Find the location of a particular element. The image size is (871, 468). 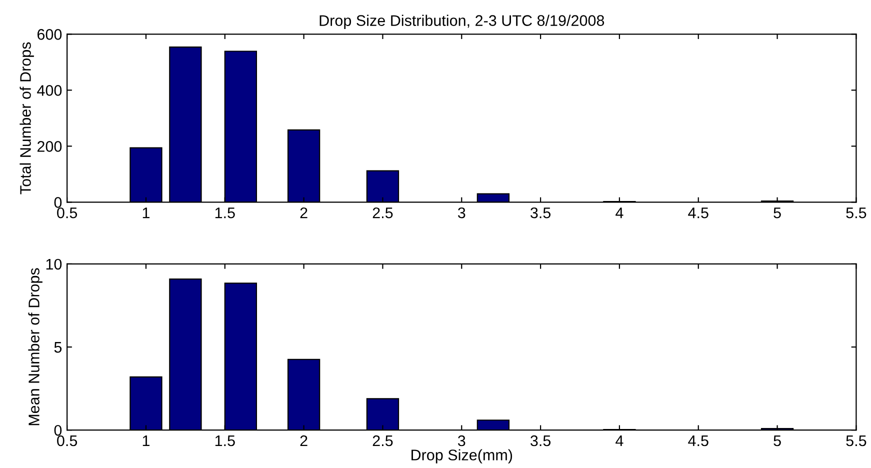

y-tick-label: 600 is located at coordinates (49, 34).